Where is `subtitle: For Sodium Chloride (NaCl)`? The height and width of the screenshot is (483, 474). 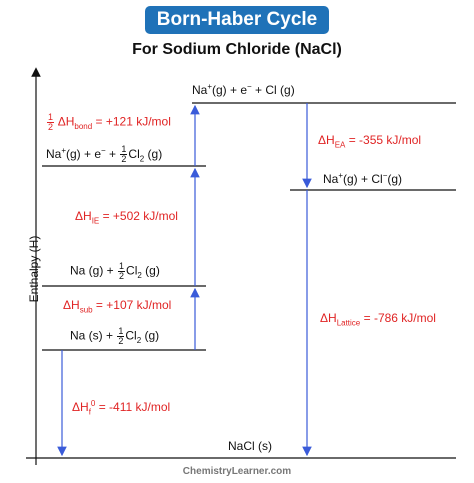
subtitle: For Sodium Chloride (NaCl) is located at coordinates (237, 49).